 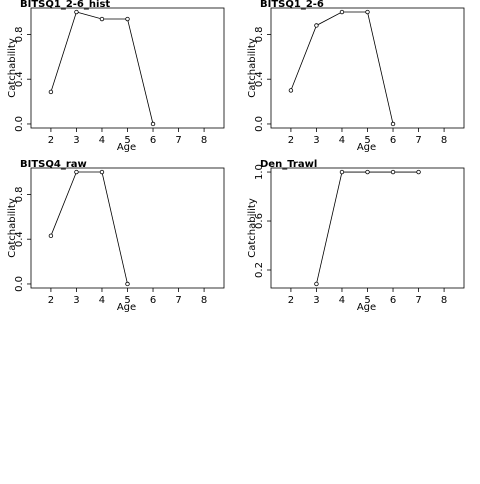 I want to click on panel-title: BITSQ1_2-6, so click(x=292, y=5).